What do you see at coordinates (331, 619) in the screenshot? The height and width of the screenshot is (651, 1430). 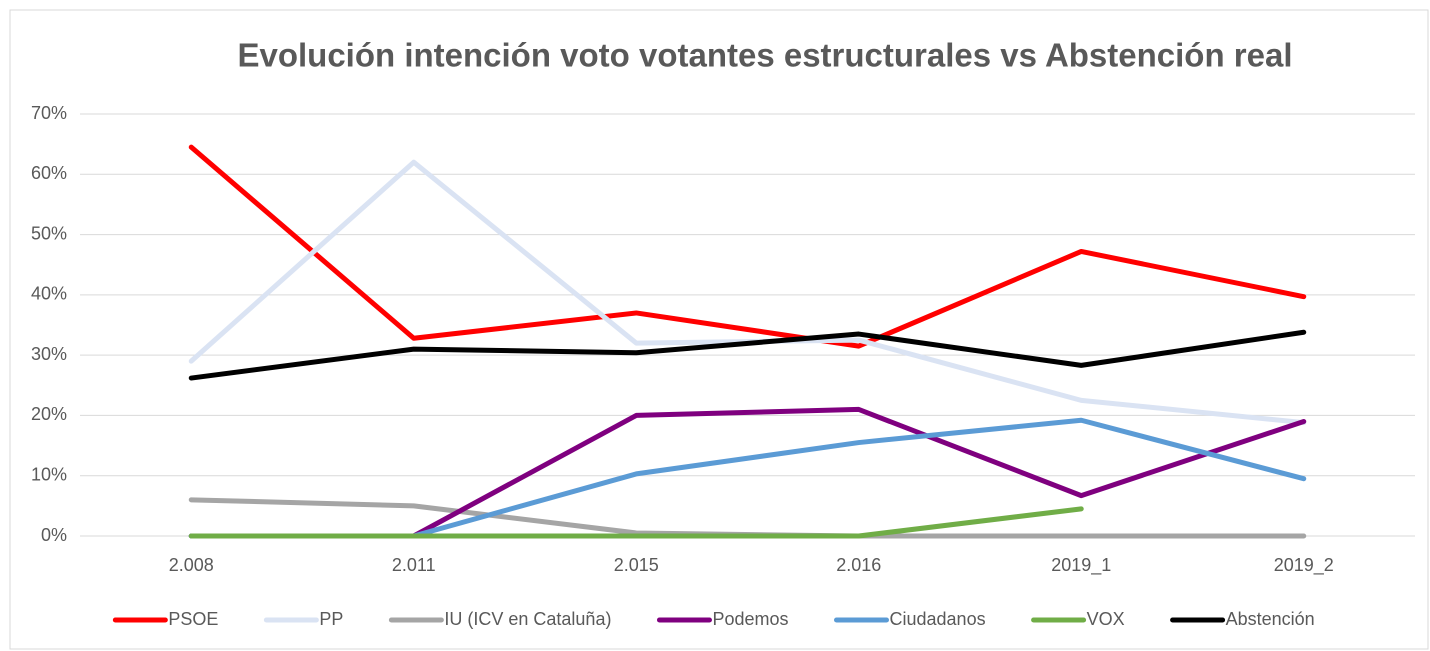 I see `legend-label: PP` at bounding box center [331, 619].